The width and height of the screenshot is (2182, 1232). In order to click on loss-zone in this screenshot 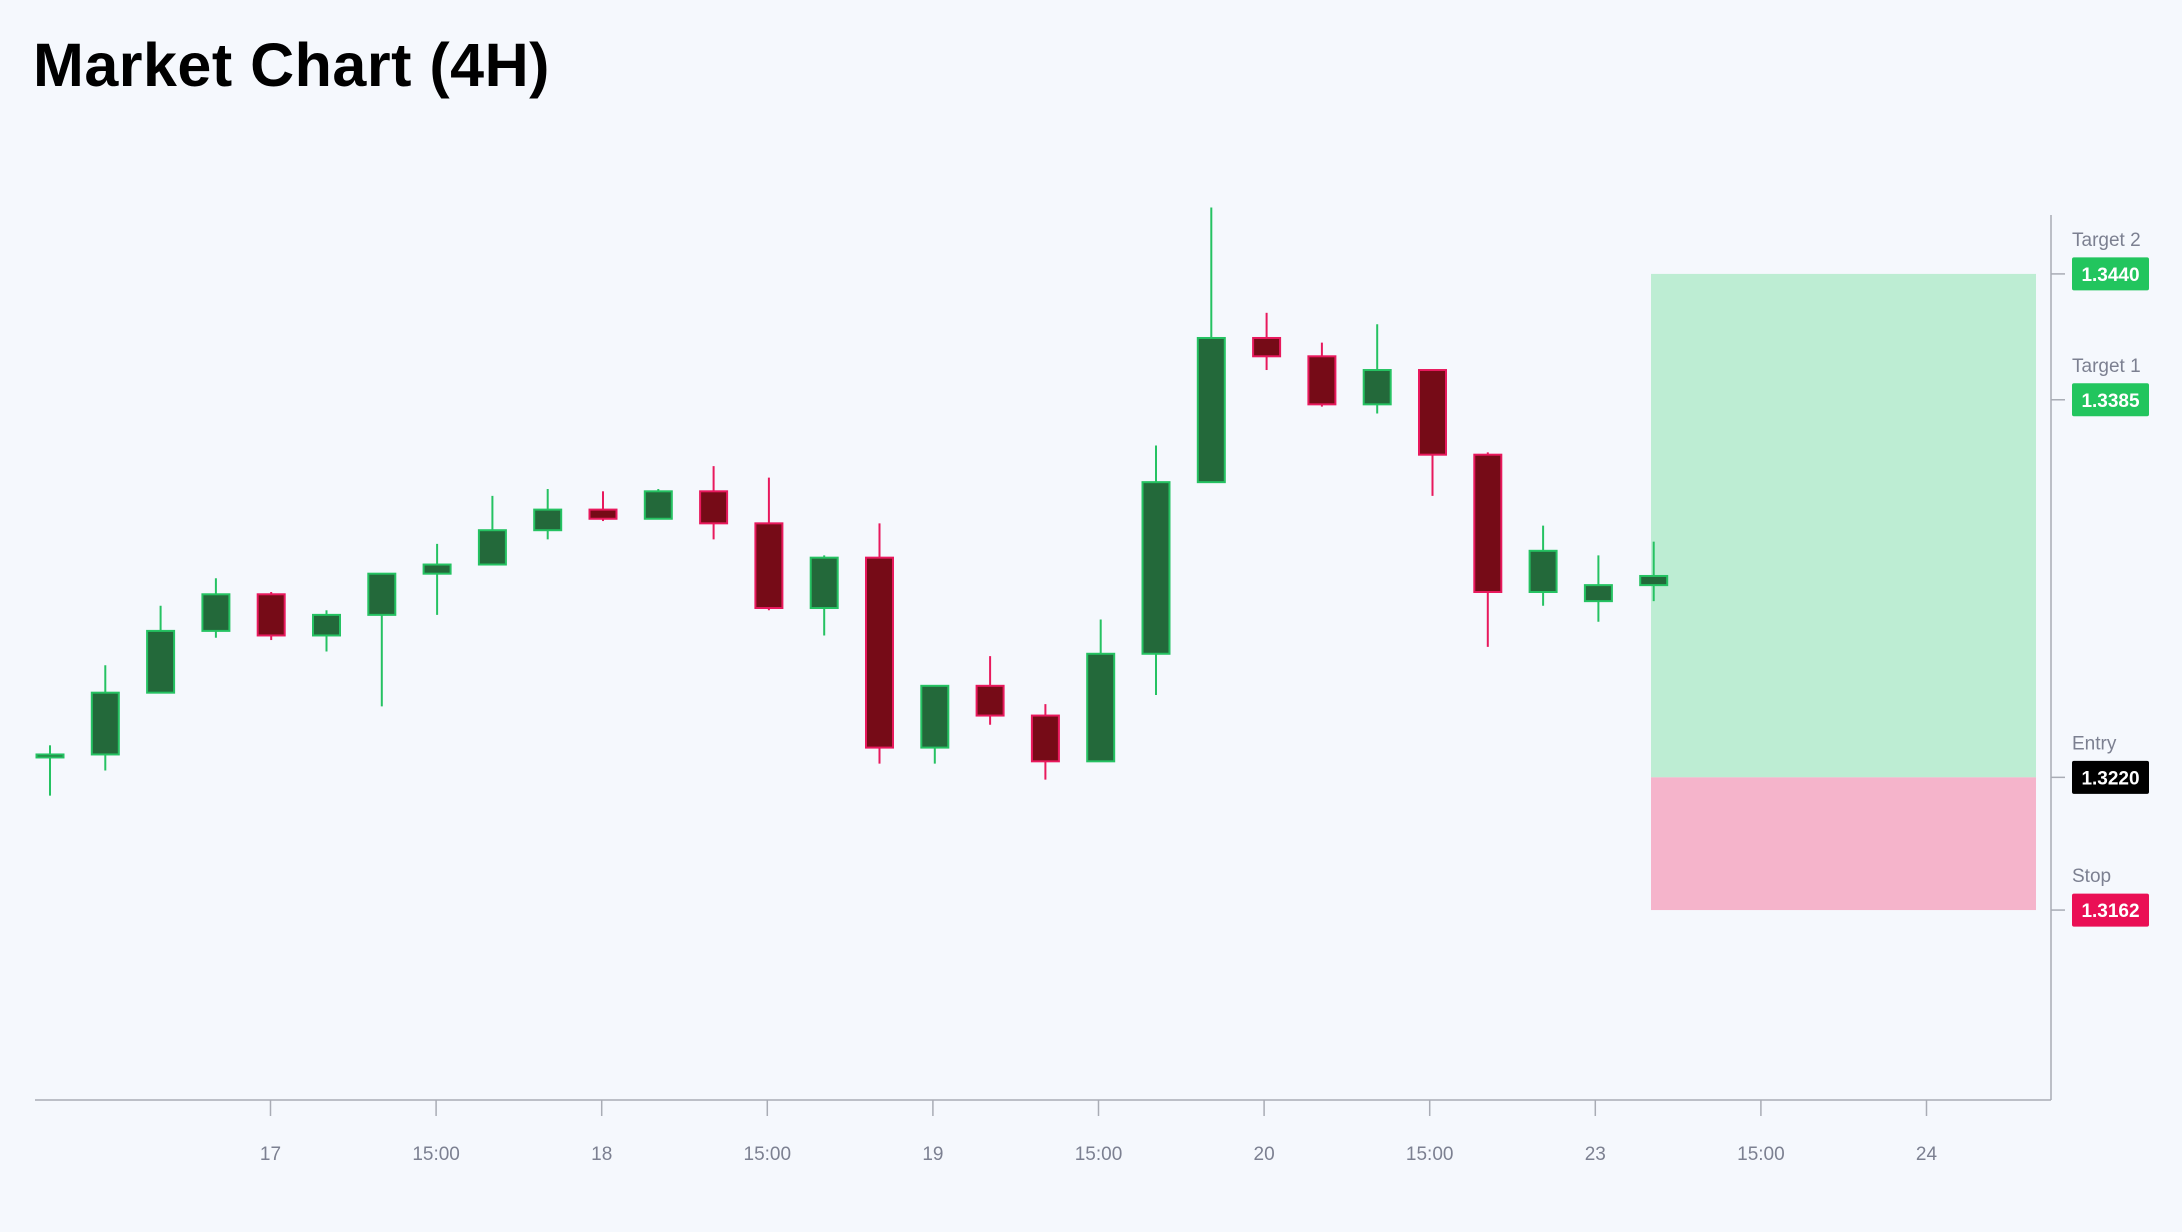, I will do `click(1843, 844)`.